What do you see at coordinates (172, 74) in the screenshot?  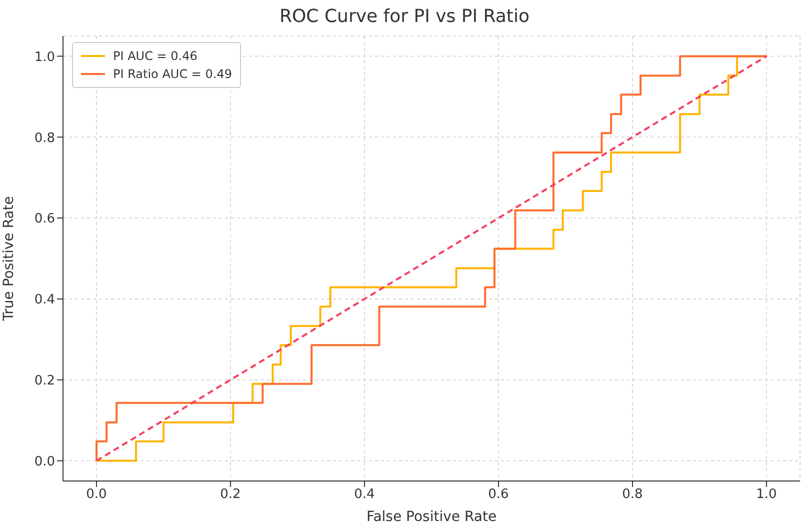 I see `legend-label: PI Ratio AUC = 0.49` at bounding box center [172, 74].